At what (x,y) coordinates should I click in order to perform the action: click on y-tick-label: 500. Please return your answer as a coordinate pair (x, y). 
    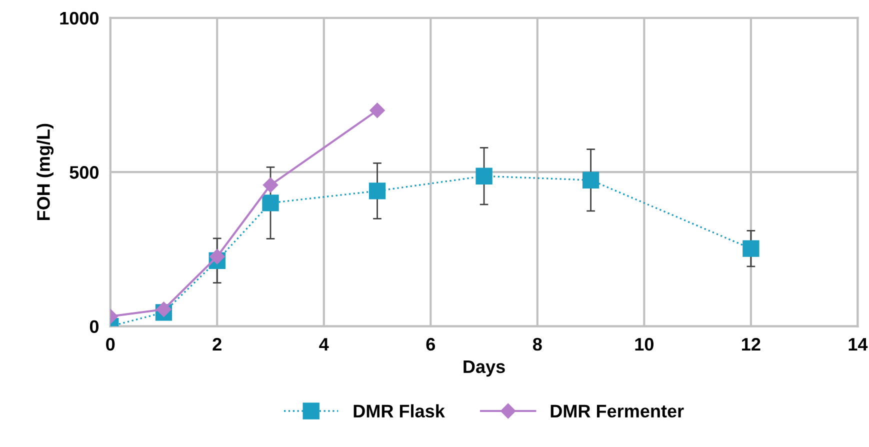
    Looking at the image, I should click on (84, 172).